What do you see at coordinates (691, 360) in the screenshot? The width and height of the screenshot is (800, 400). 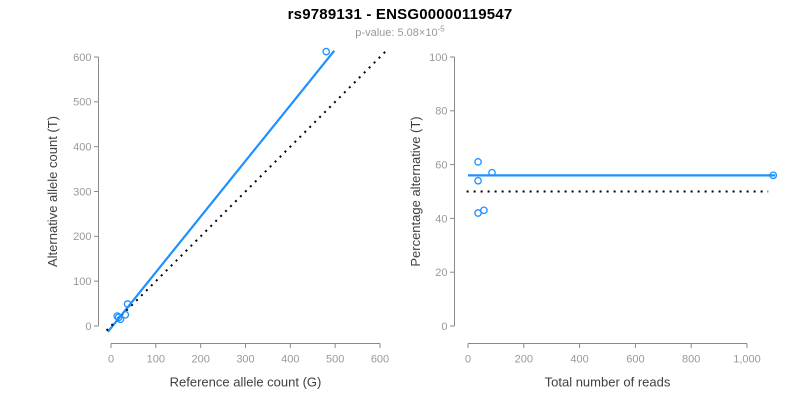 I see `x-tick-label: 800` at bounding box center [691, 360].